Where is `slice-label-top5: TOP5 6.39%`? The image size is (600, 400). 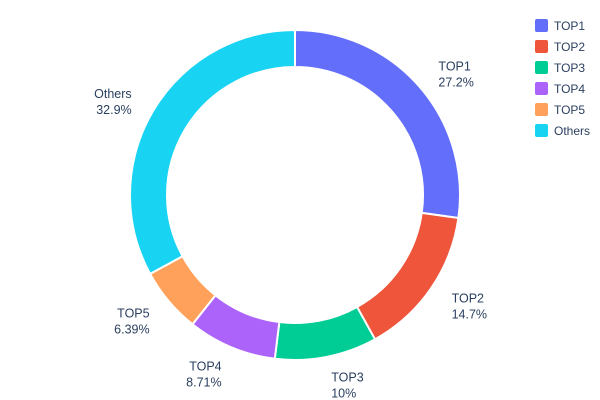
slice-label-top5: TOP5 6.39% is located at coordinates (132, 321).